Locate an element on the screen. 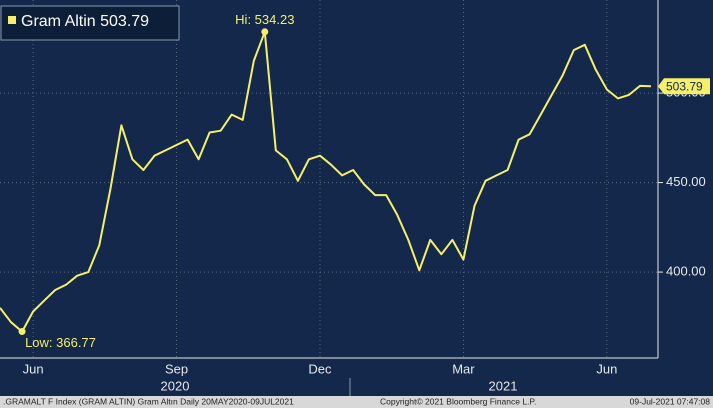  year-label: 2020 is located at coordinates (175, 385).